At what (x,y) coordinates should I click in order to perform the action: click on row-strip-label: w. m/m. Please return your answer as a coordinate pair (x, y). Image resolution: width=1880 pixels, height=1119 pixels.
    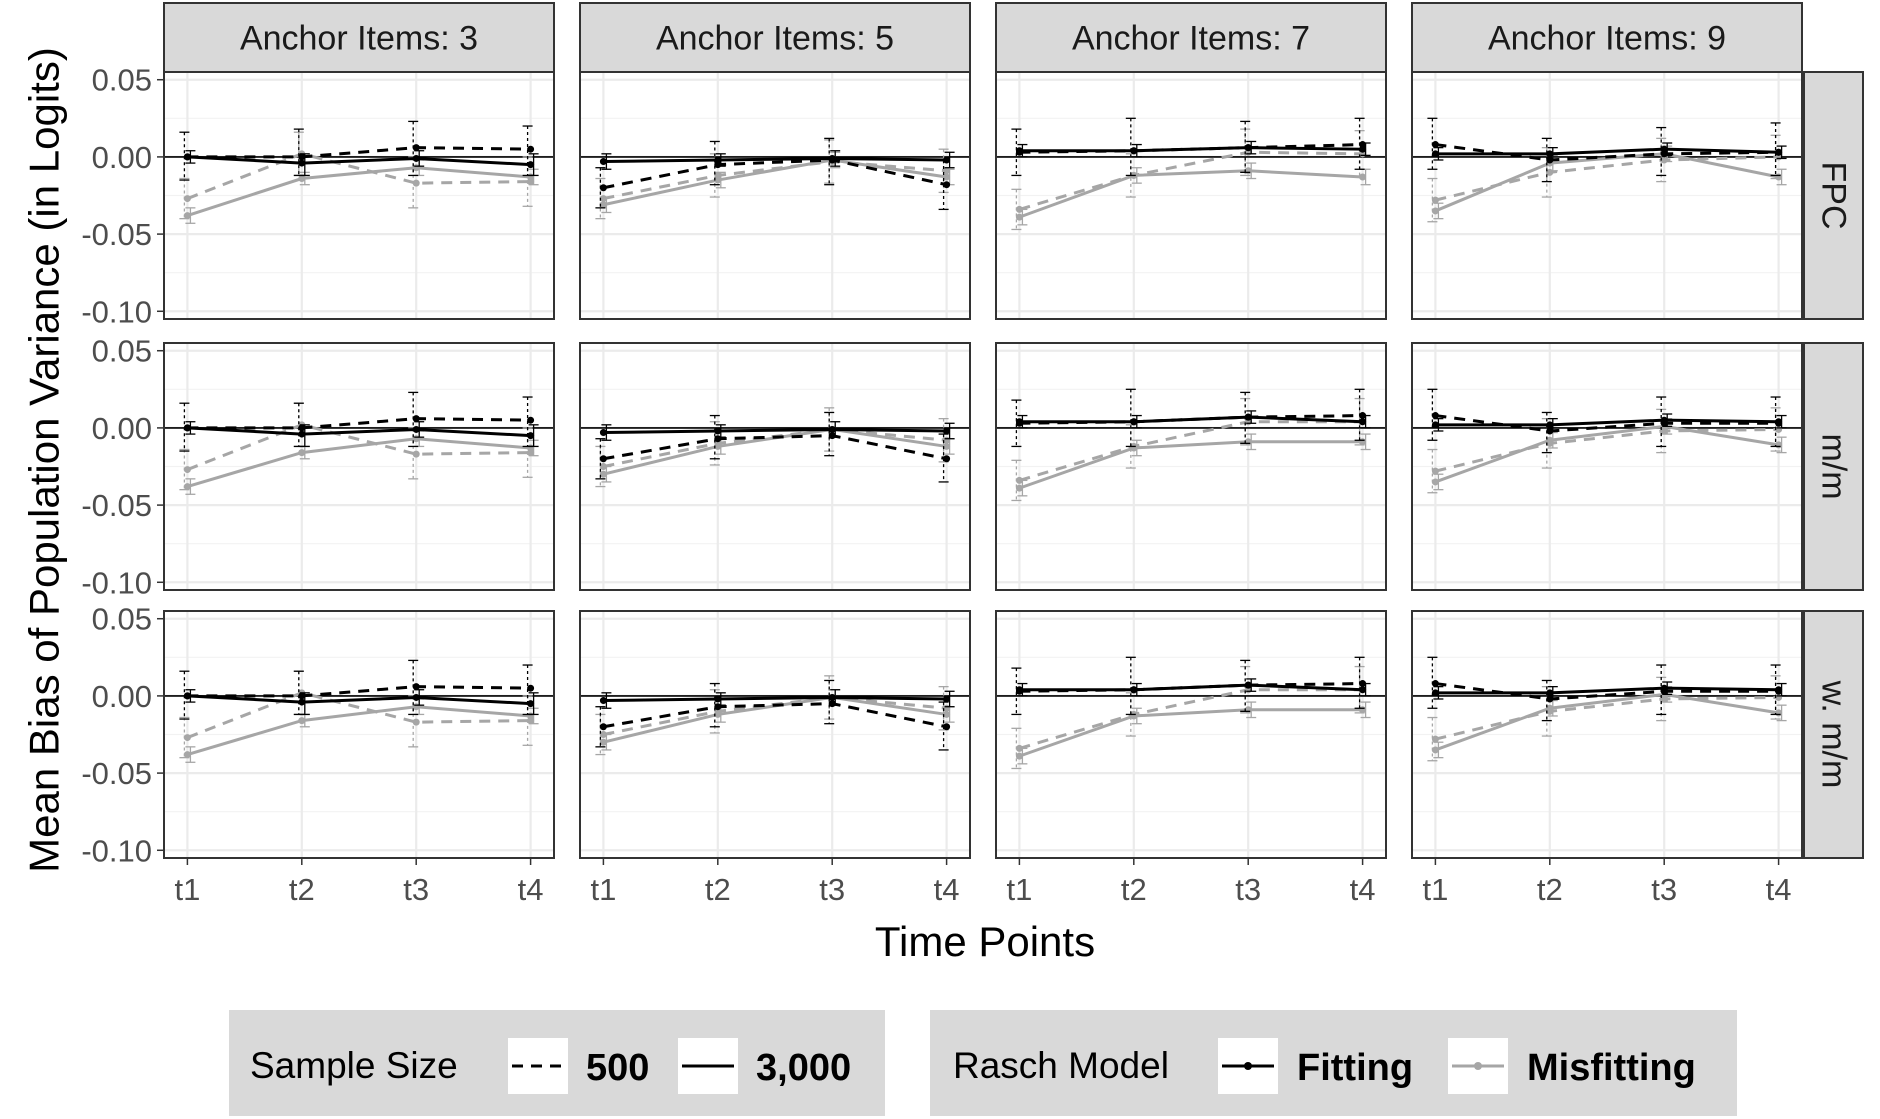
    Looking at the image, I should click on (1834, 734).